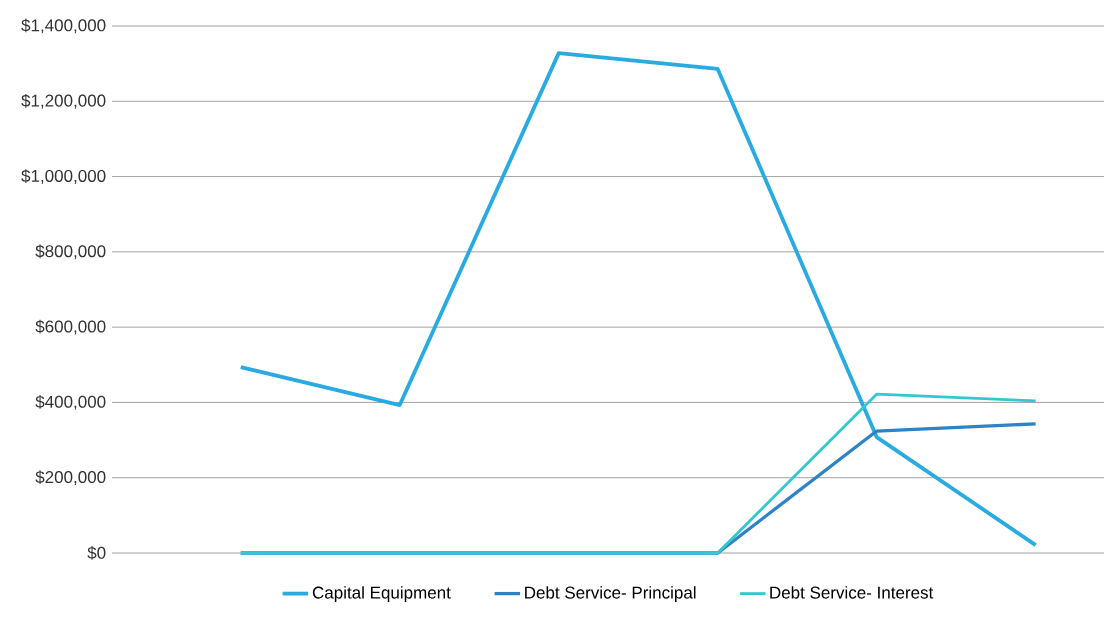 The height and width of the screenshot is (623, 1104). What do you see at coordinates (70, 478) in the screenshot?
I see `y-tick-label: $200,000` at bounding box center [70, 478].